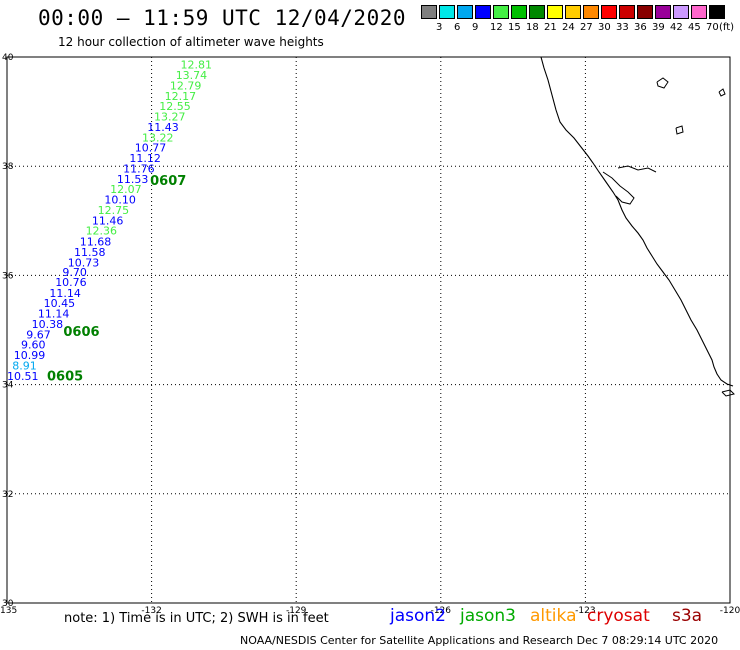  Describe the element at coordinates (74, 272) in the screenshot. I see `wave-height-label: 9.70` at that location.